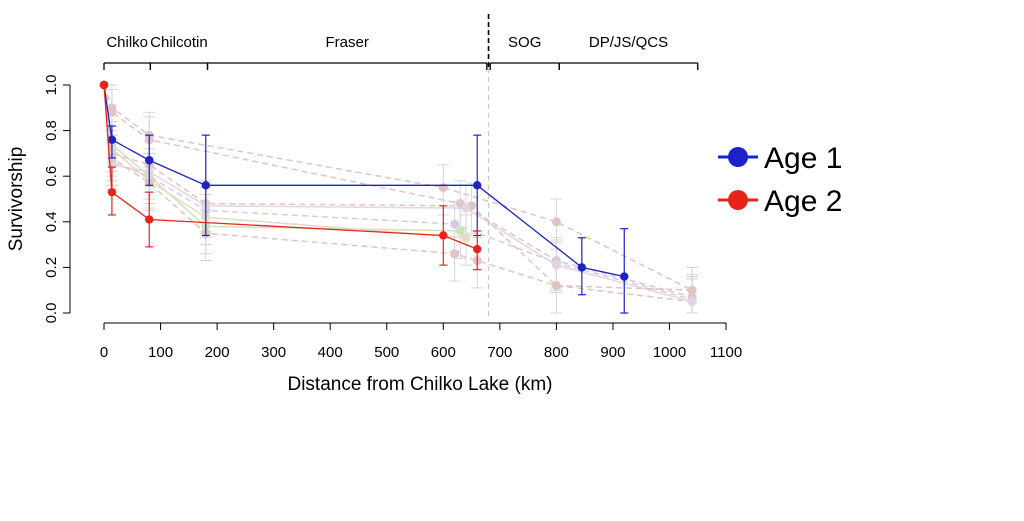 Image resolution: width=1024 pixels, height=521 pixels. Describe the element at coordinates (524, 42) in the screenshot. I see `region-label: SOG` at that location.